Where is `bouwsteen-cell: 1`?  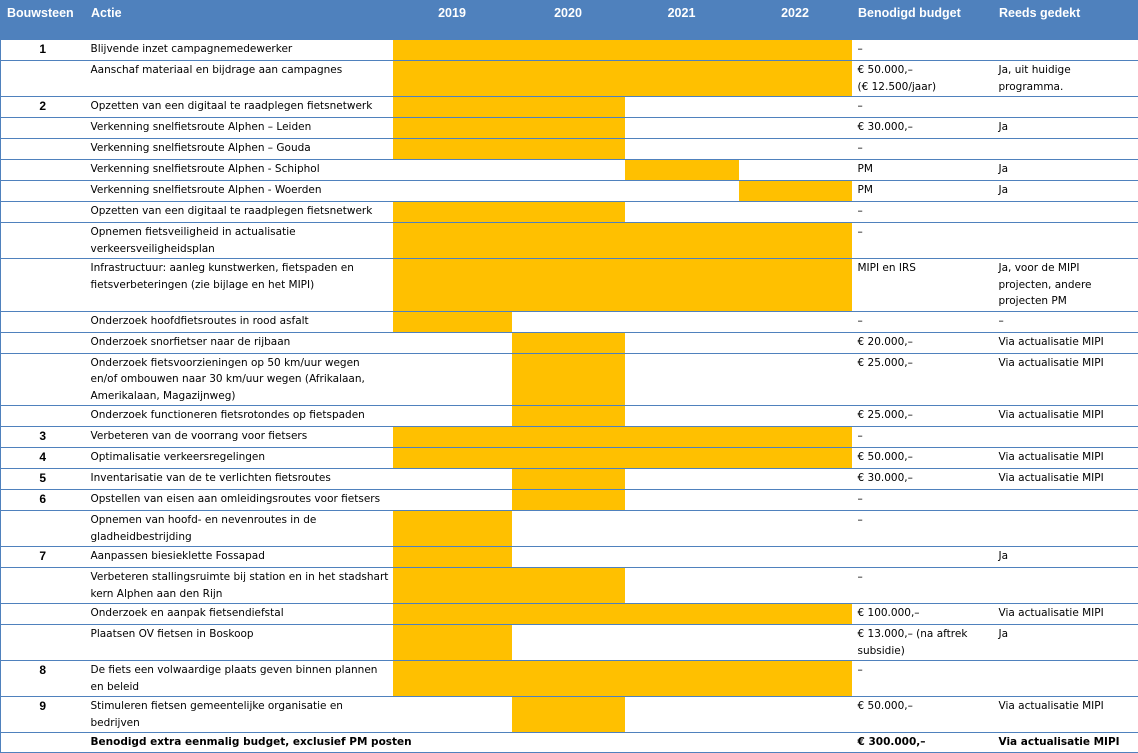
bouwsteen-cell: 1 is located at coordinates (43, 50).